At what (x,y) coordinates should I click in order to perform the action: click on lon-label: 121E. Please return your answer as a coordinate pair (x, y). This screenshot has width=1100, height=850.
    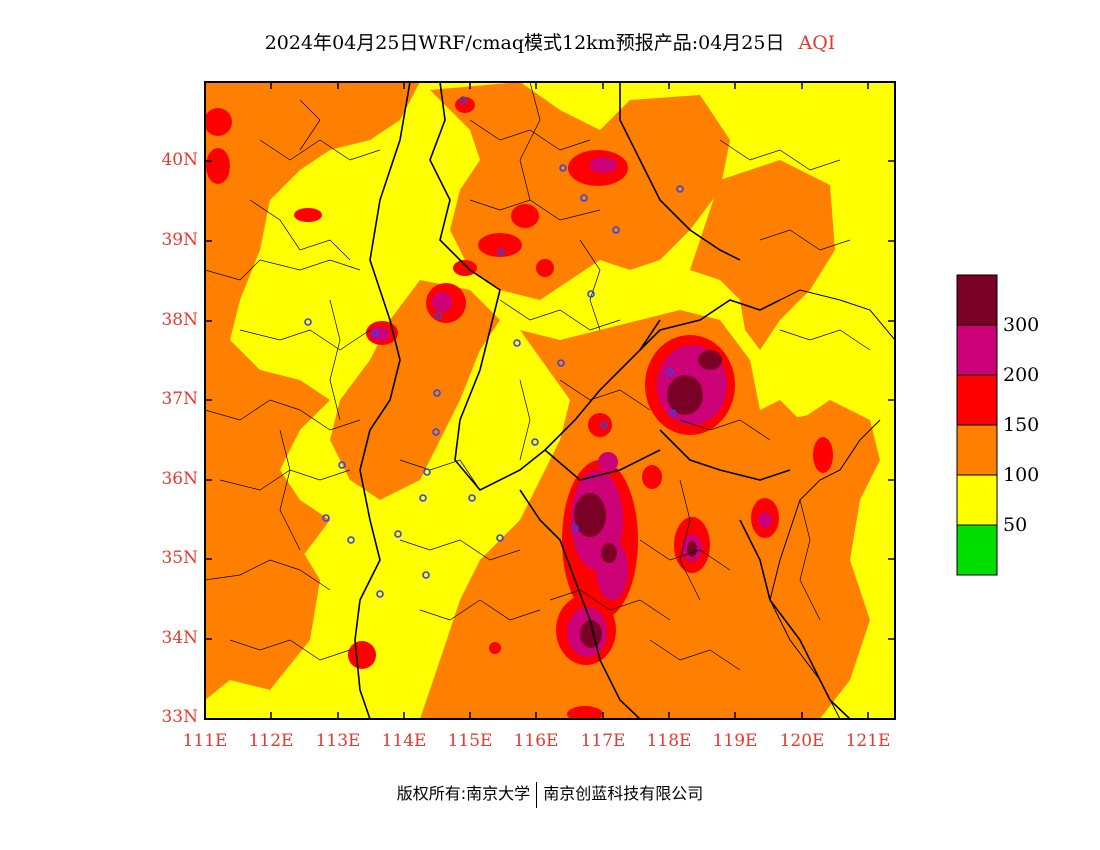
    Looking at the image, I should click on (868, 741).